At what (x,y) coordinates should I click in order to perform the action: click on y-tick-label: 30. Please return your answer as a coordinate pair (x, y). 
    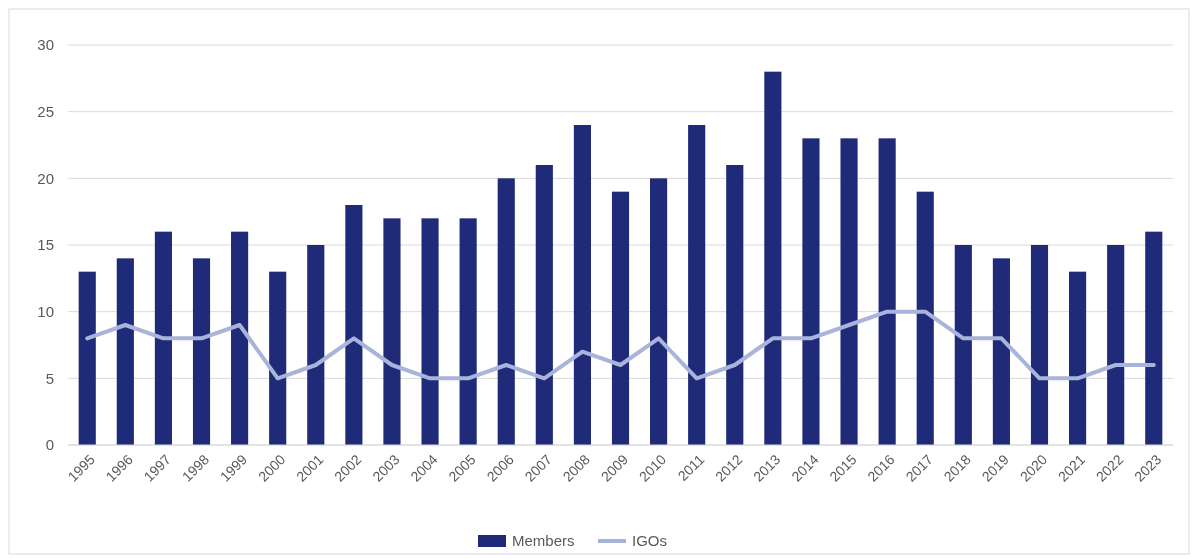
    Looking at the image, I should click on (45, 45).